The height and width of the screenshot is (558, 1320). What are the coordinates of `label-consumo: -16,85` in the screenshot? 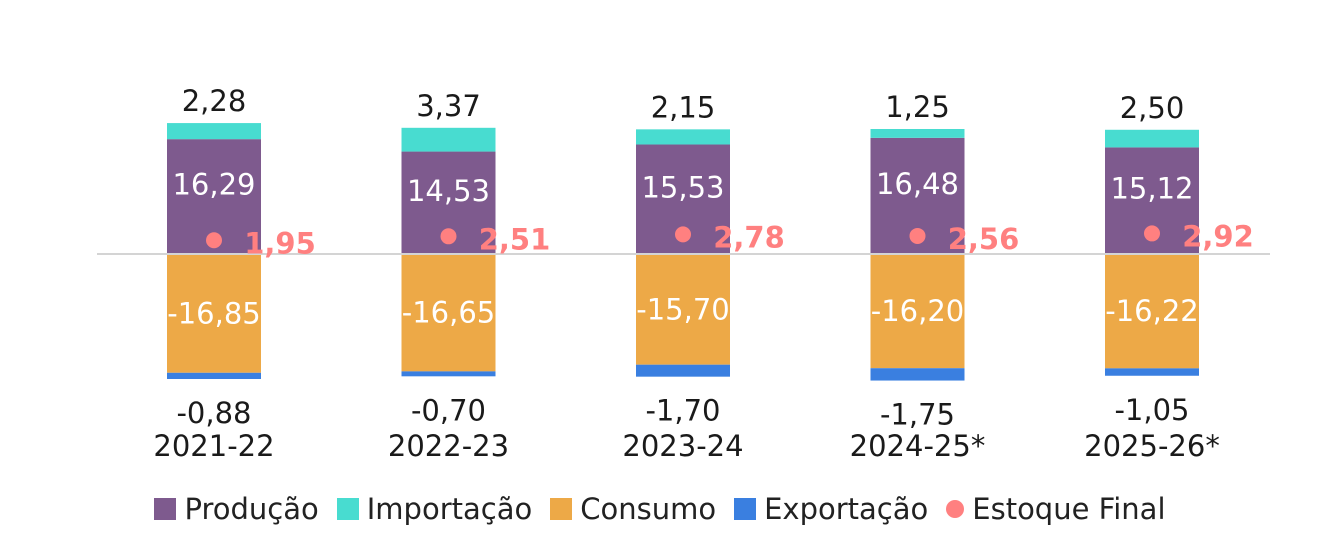 It's located at (214, 313).